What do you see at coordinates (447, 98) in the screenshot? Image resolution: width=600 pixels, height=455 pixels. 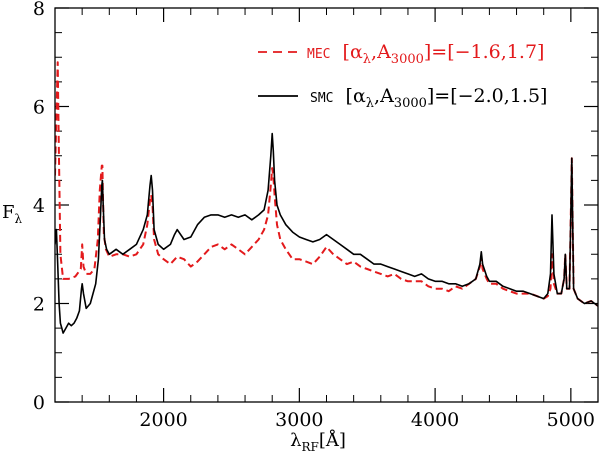 I see `legend-params-smc: [αλ,A3000]=[−2.0,1.5]` at bounding box center [447, 98].